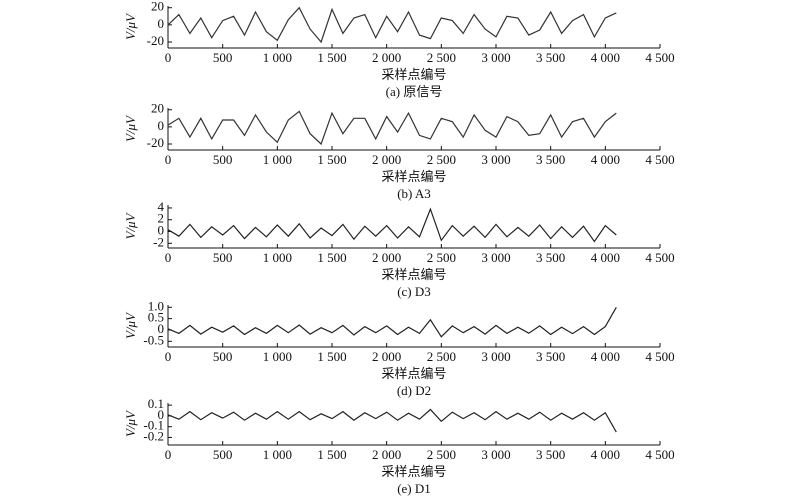 Image resolution: width=800 pixels, height=496 pixels. I want to click on y-tick-label: -0.1, so click(153, 425).